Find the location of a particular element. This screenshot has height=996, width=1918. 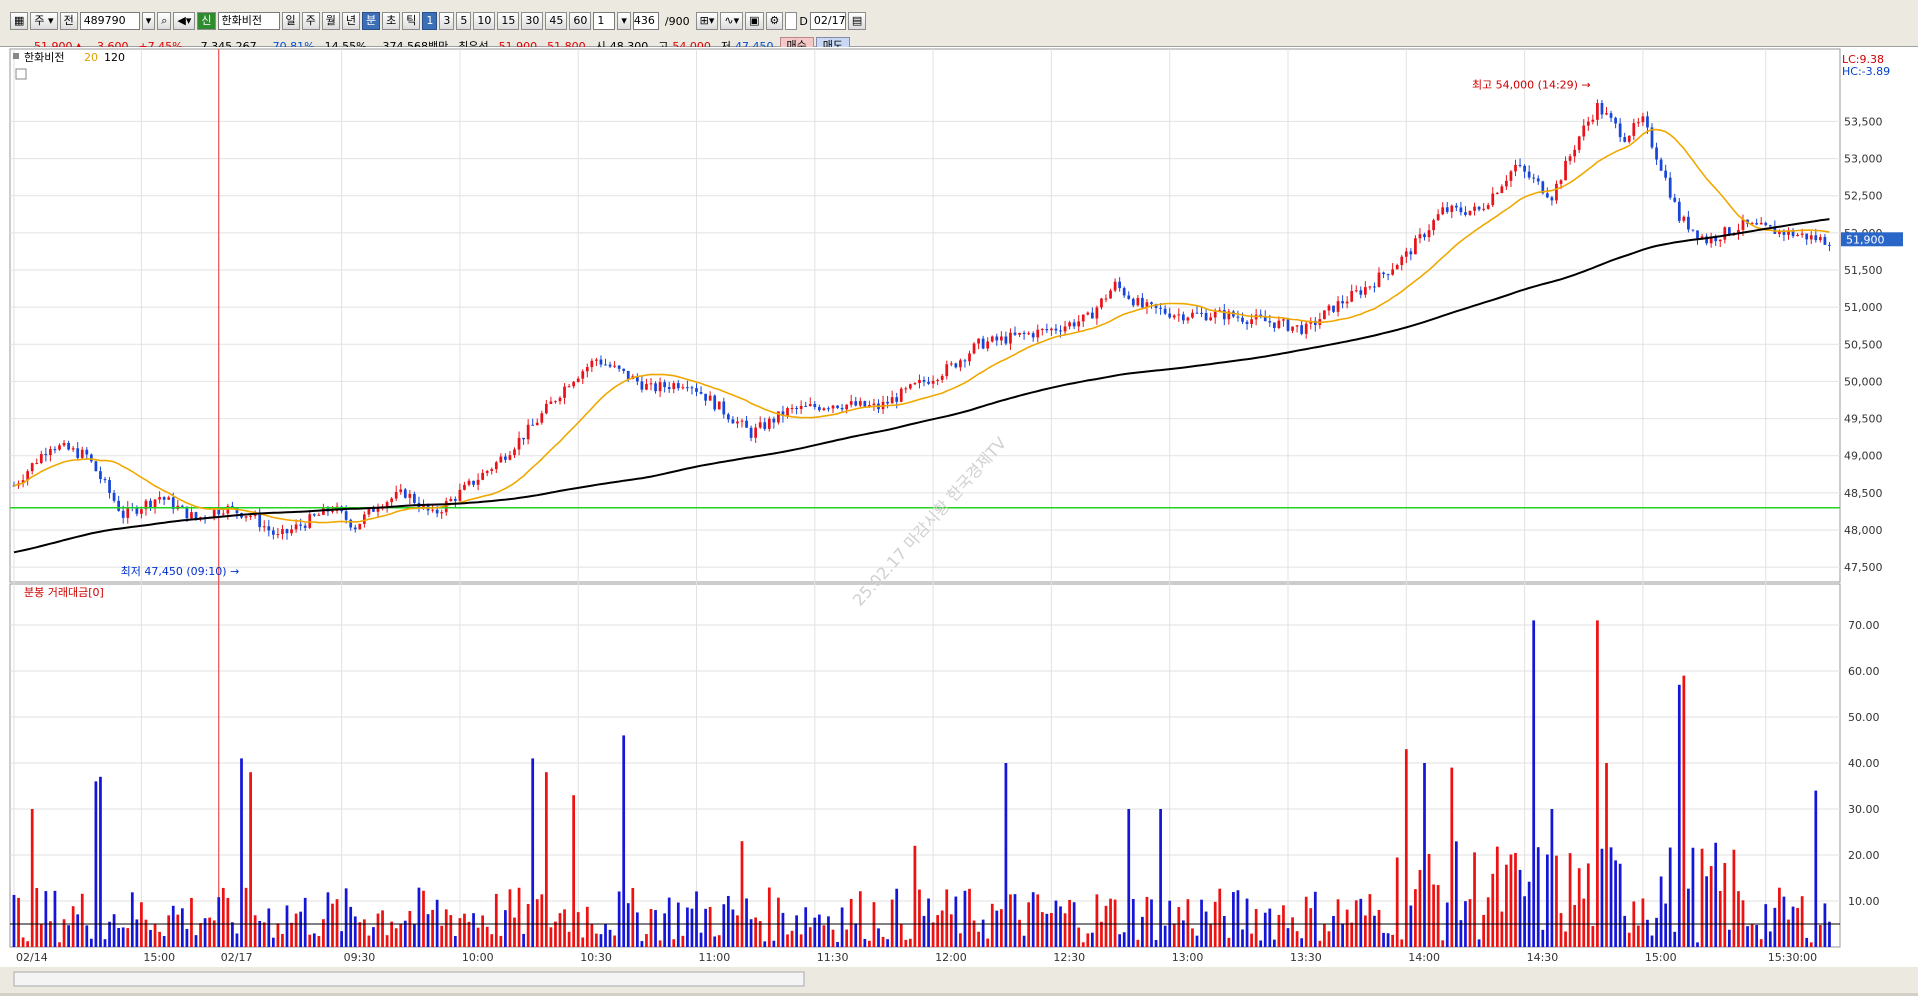

unit-dropdown-icon: ▾ is located at coordinates (624, 21).